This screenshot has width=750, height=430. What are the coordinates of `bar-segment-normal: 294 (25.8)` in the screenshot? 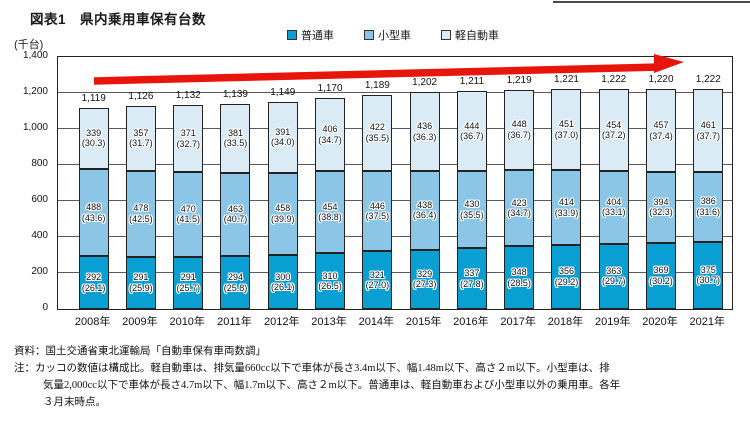 It's located at (235, 282).